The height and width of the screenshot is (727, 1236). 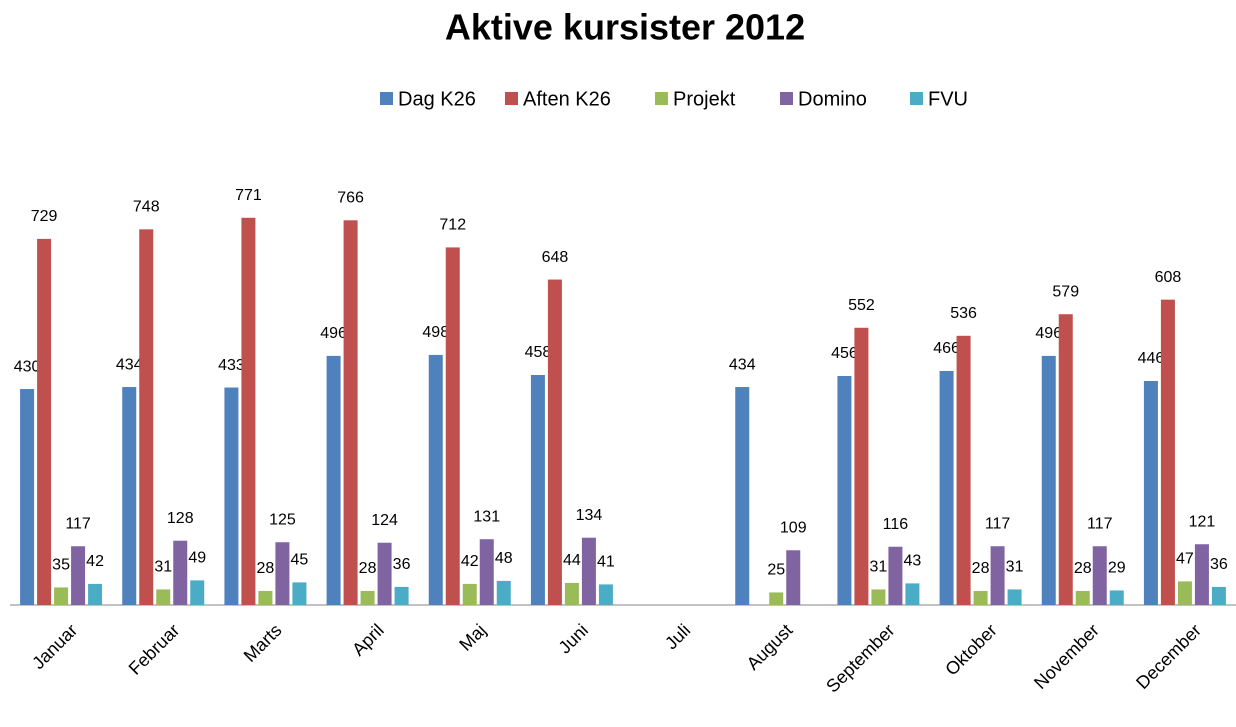 I want to click on data-label: 766, so click(x=350, y=198).